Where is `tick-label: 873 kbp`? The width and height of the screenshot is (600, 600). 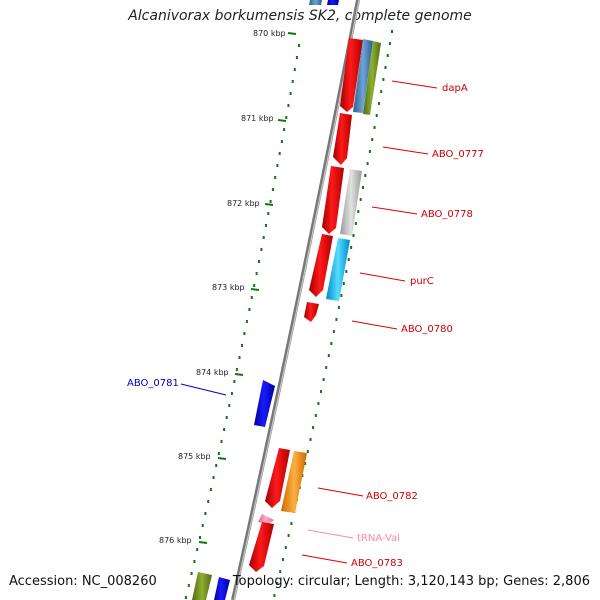
tick-label: 873 kbp is located at coordinates (228, 287).